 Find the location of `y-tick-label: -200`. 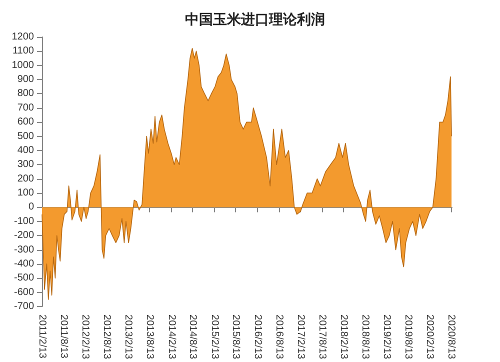

y-tick-label: -200 is located at coordinates (24, 236).